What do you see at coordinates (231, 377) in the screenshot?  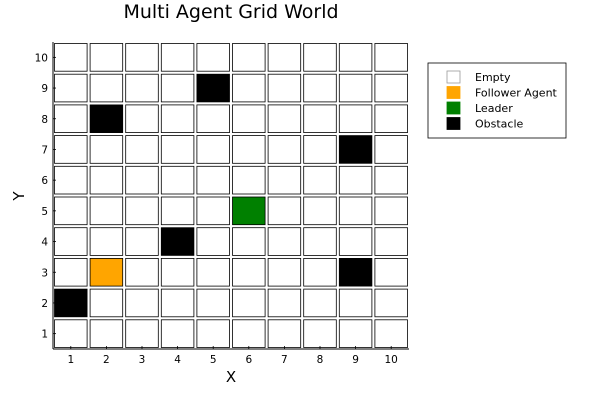 I see `x-axis-label: X` at bounding box center [231, 377].